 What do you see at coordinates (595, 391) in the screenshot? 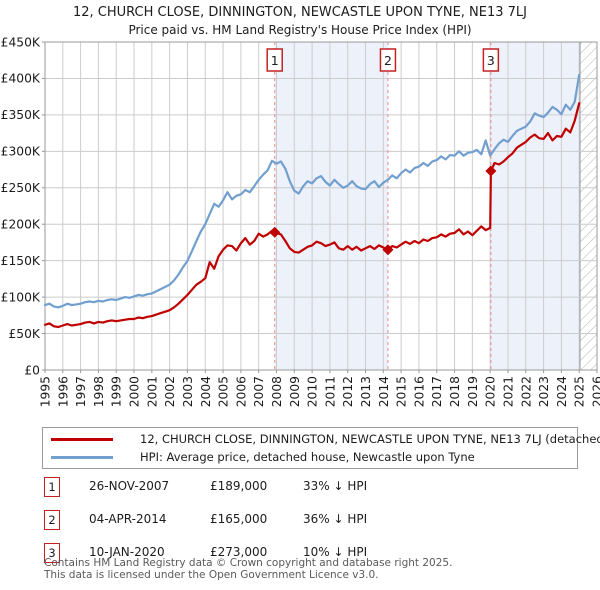
I see `x-axis-label: 2026` at bounding box center [595, 391].